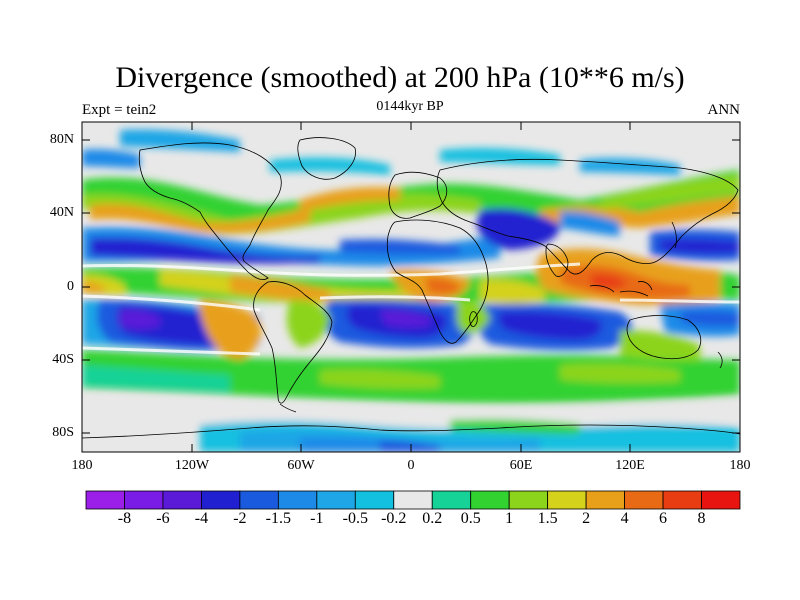 The height and width of the screenshot is (600, 800). I want to click on colorbar-label: -1.5, so click(278, 518).